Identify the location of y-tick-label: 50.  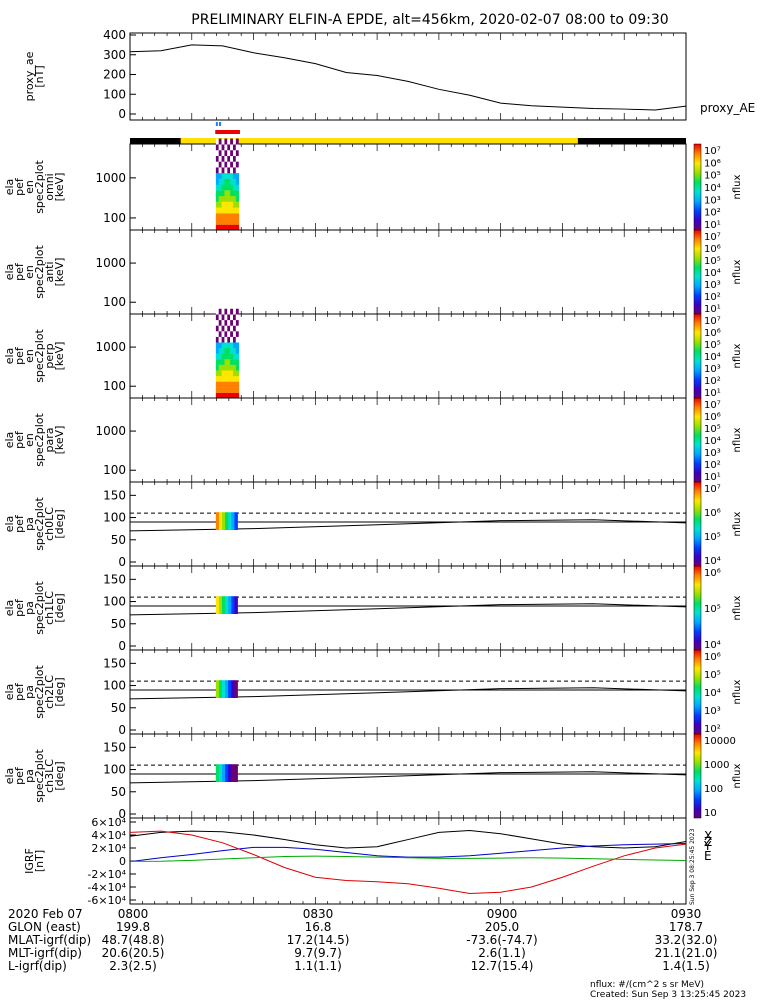
(118, 540).